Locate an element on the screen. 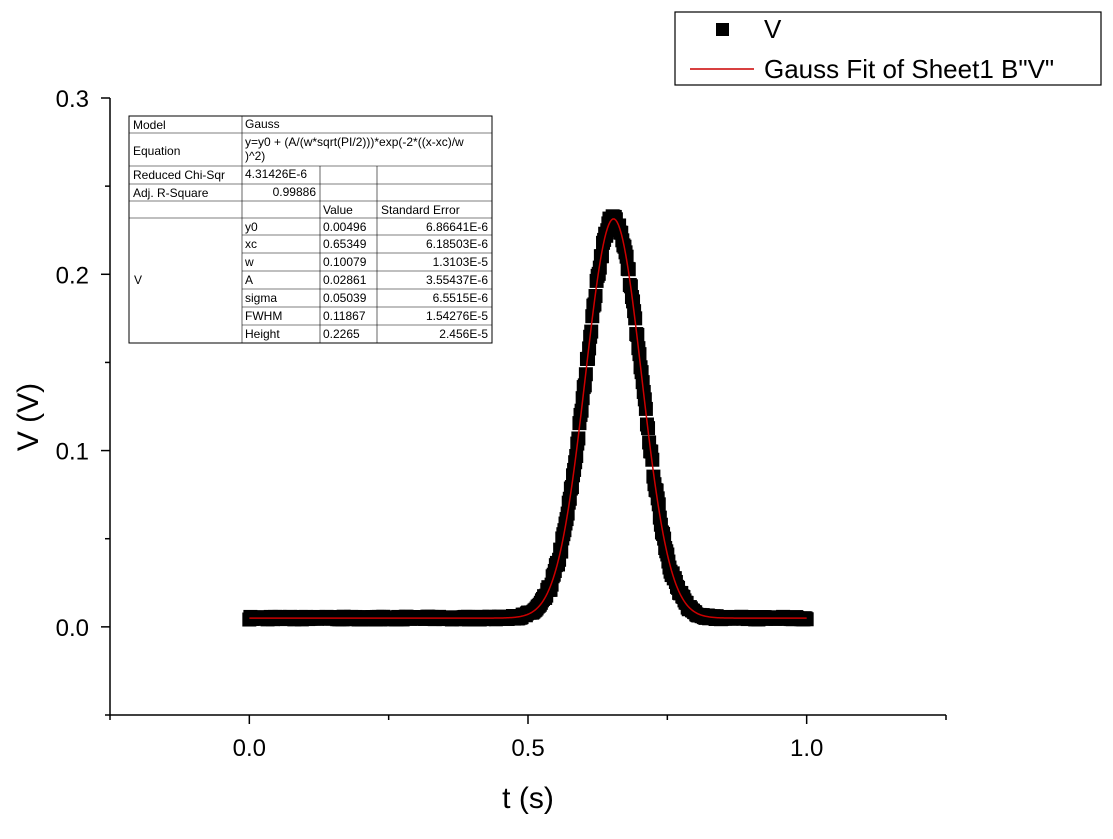 This screenshot has width=1113, height=839. param-name: A is located at coordinates (249, 280).